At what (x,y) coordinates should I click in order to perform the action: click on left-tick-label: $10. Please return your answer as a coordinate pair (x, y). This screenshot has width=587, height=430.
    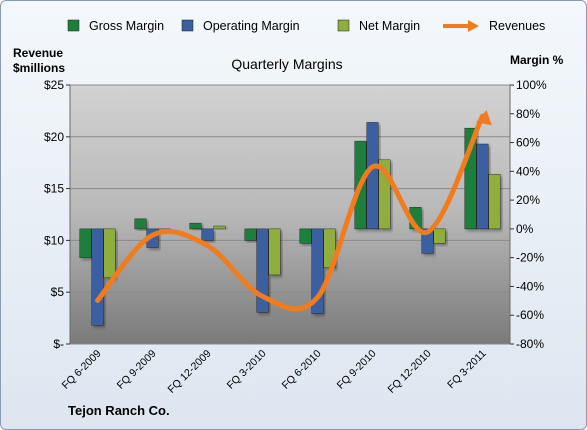
    Looking at the image, I should click on (54, 240).